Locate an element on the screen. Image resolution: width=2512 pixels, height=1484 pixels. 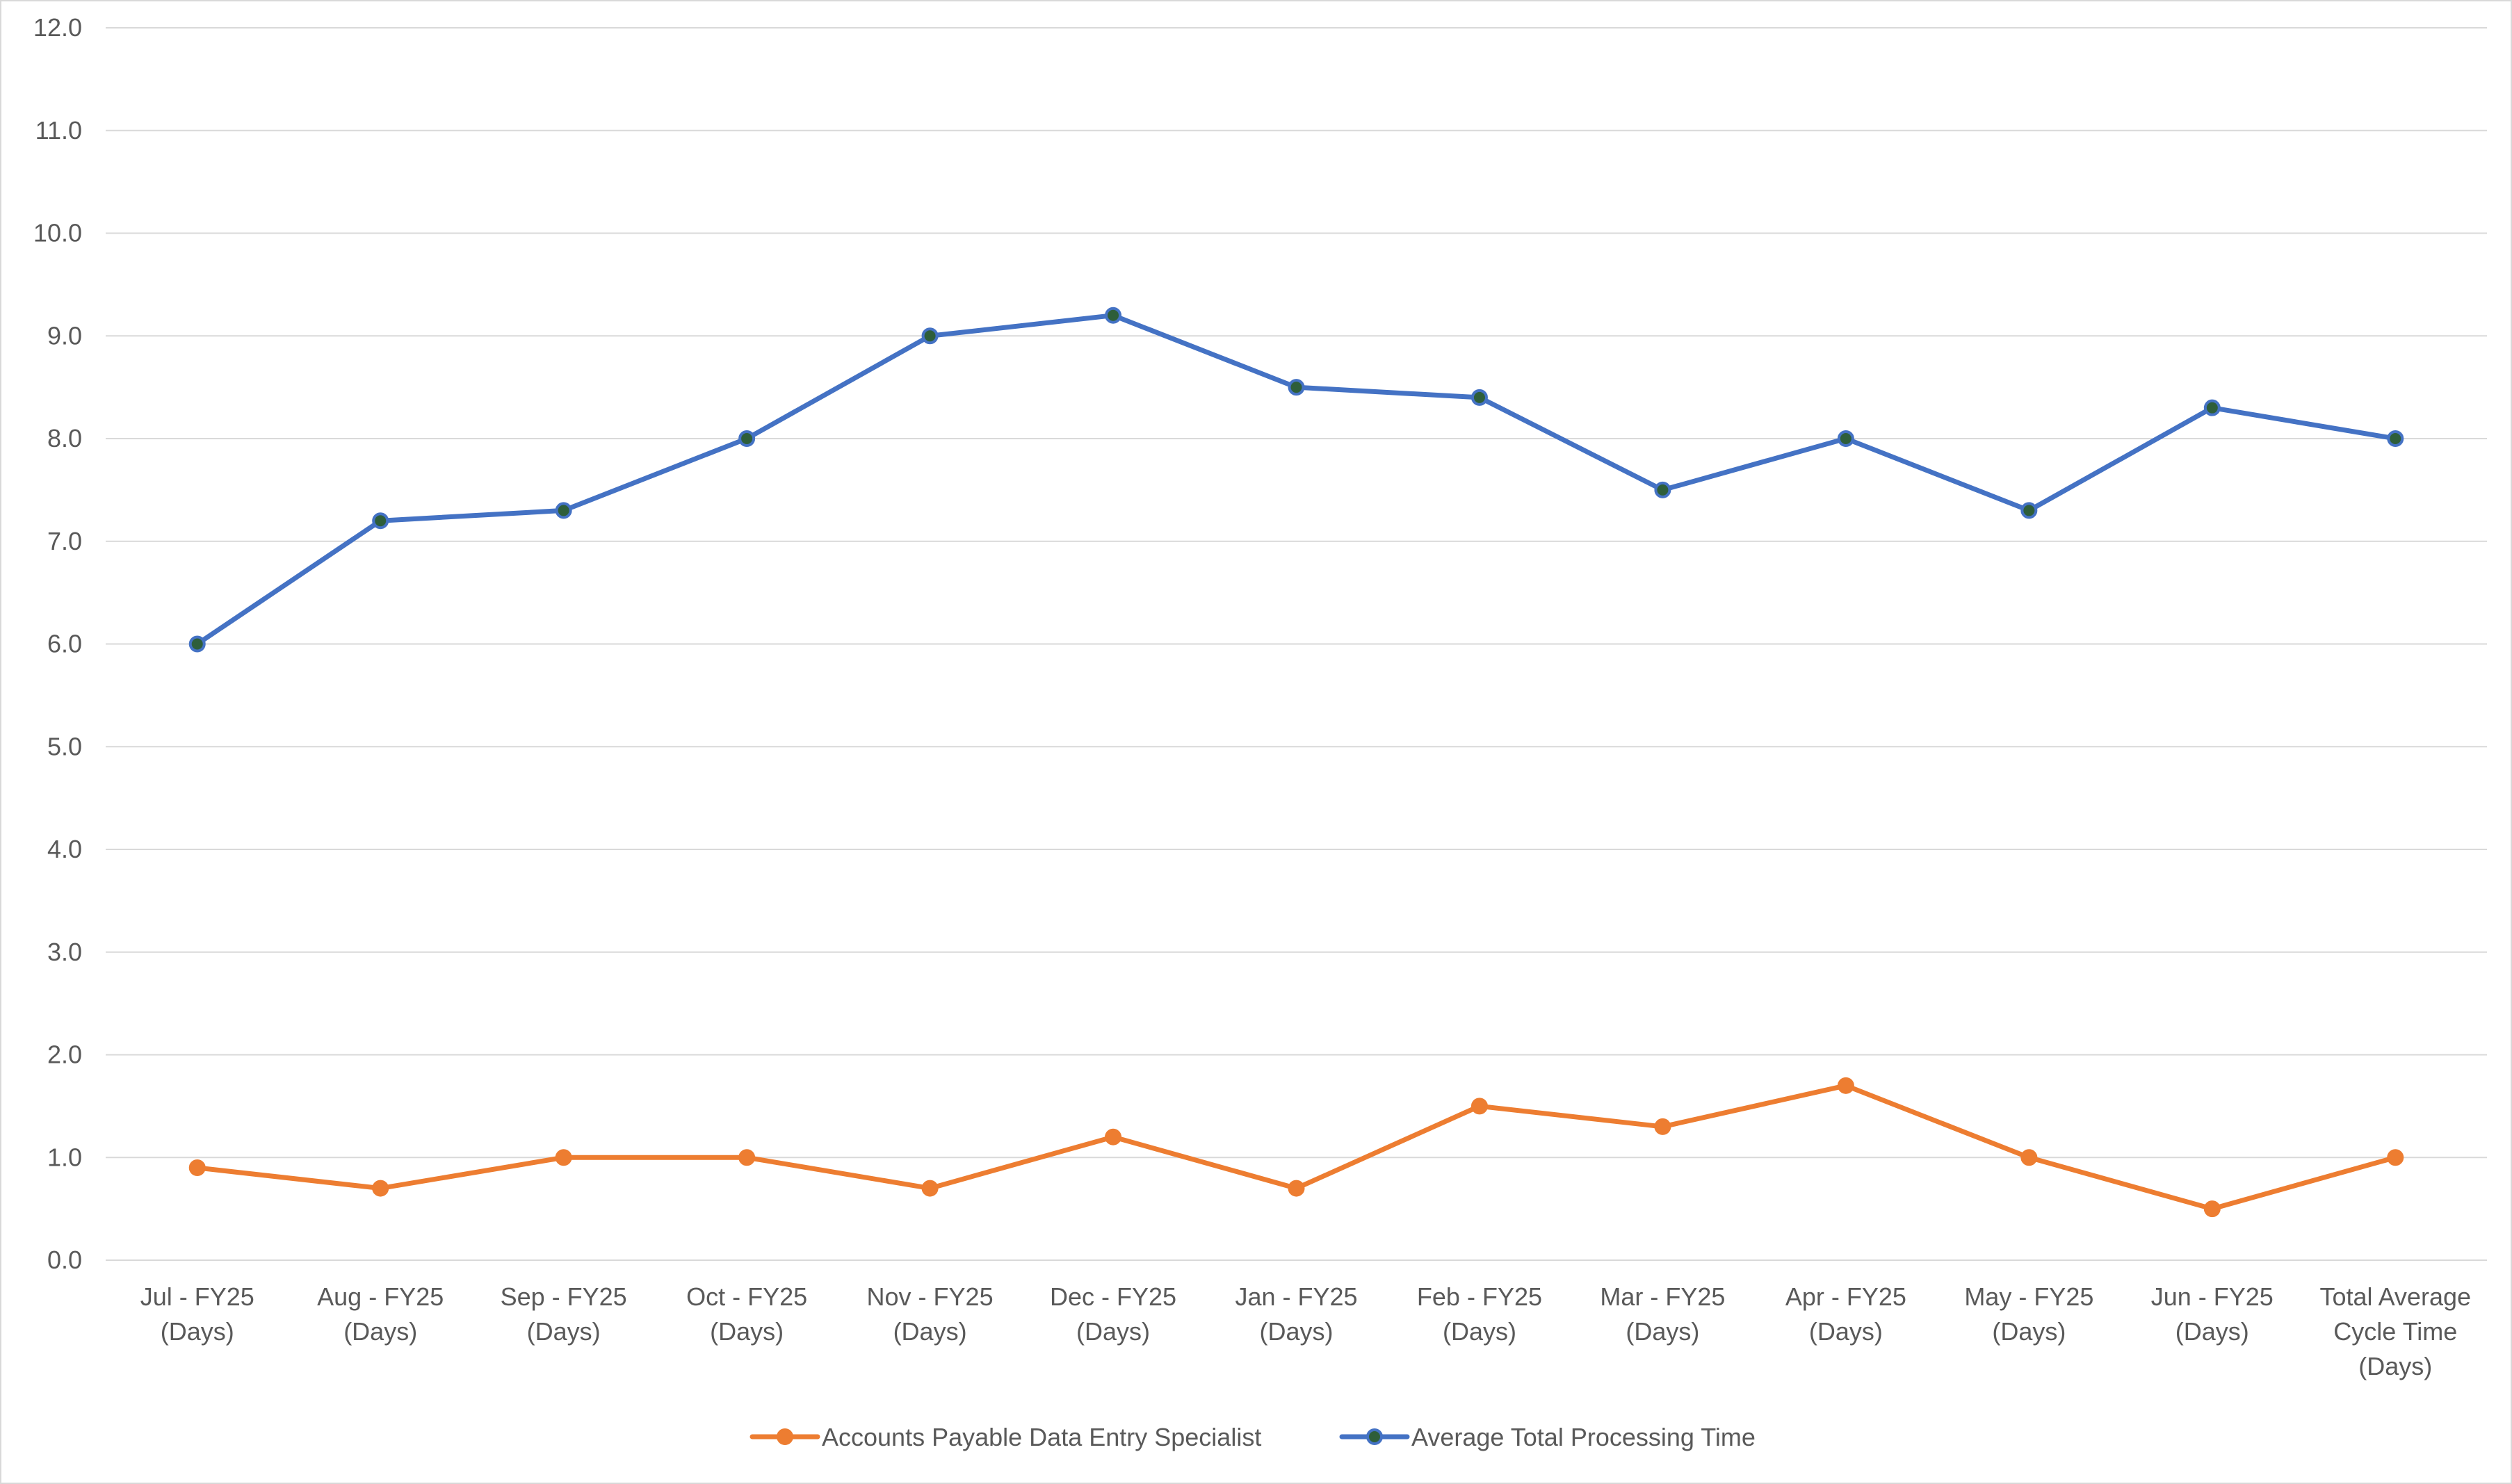
y-tick-label: 3.0 is located at coordinates (64, 952).